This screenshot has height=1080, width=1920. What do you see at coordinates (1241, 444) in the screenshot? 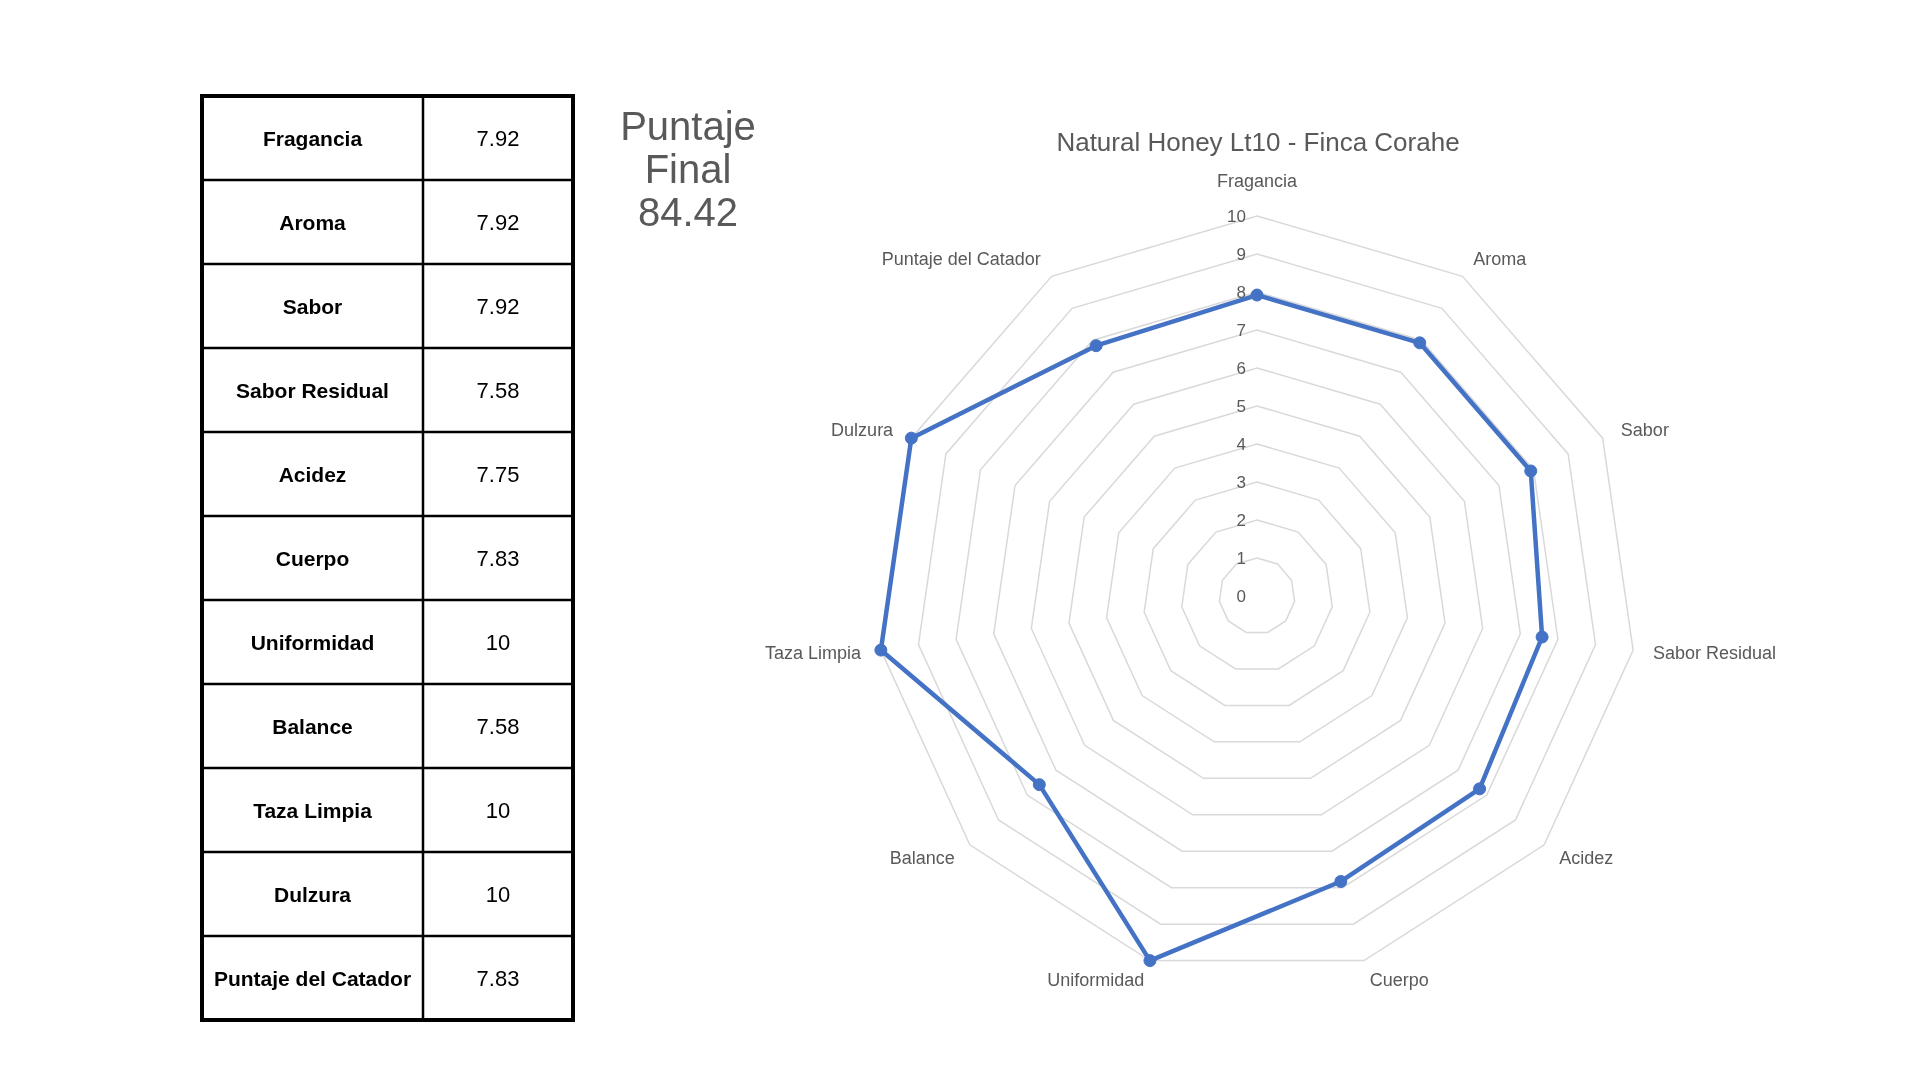
I see `y-tick-label: 4` at bounding box center [1241, 444].